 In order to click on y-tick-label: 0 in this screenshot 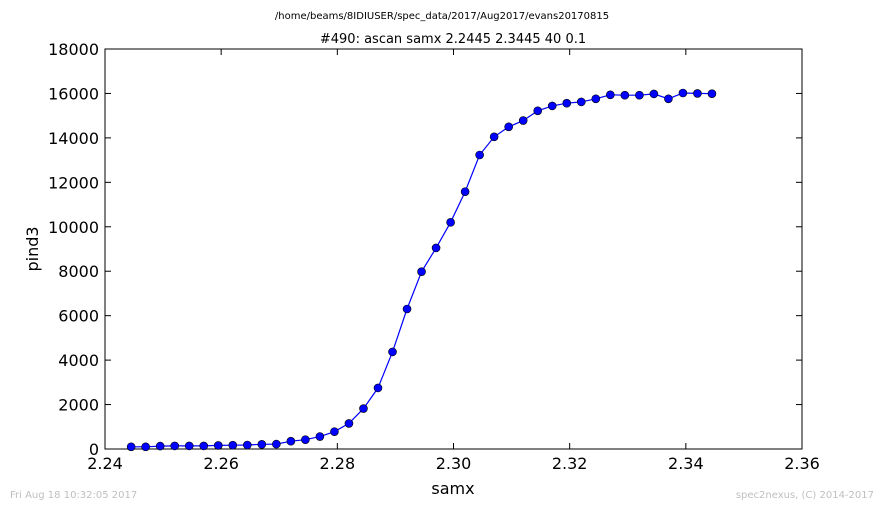, I will do `click(94, 449)`.